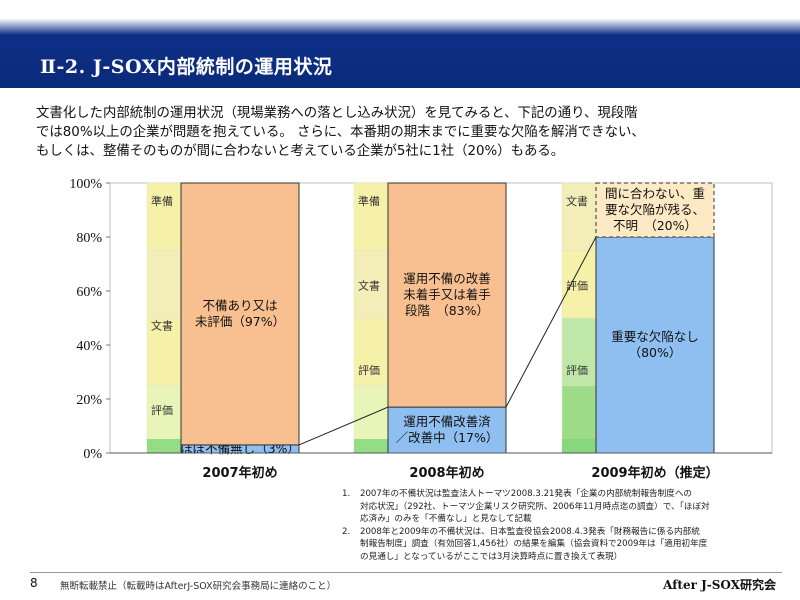 Image resolution: width=800 pixels, height=600 pixels. I want to click on note-number: 2., so click(346, 531).